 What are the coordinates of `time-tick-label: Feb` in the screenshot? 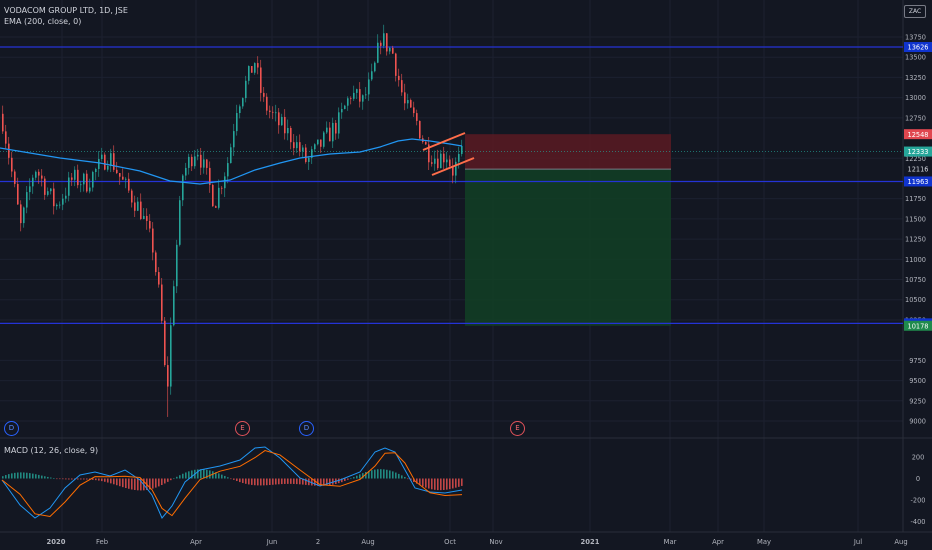 It's located at (102, 542).